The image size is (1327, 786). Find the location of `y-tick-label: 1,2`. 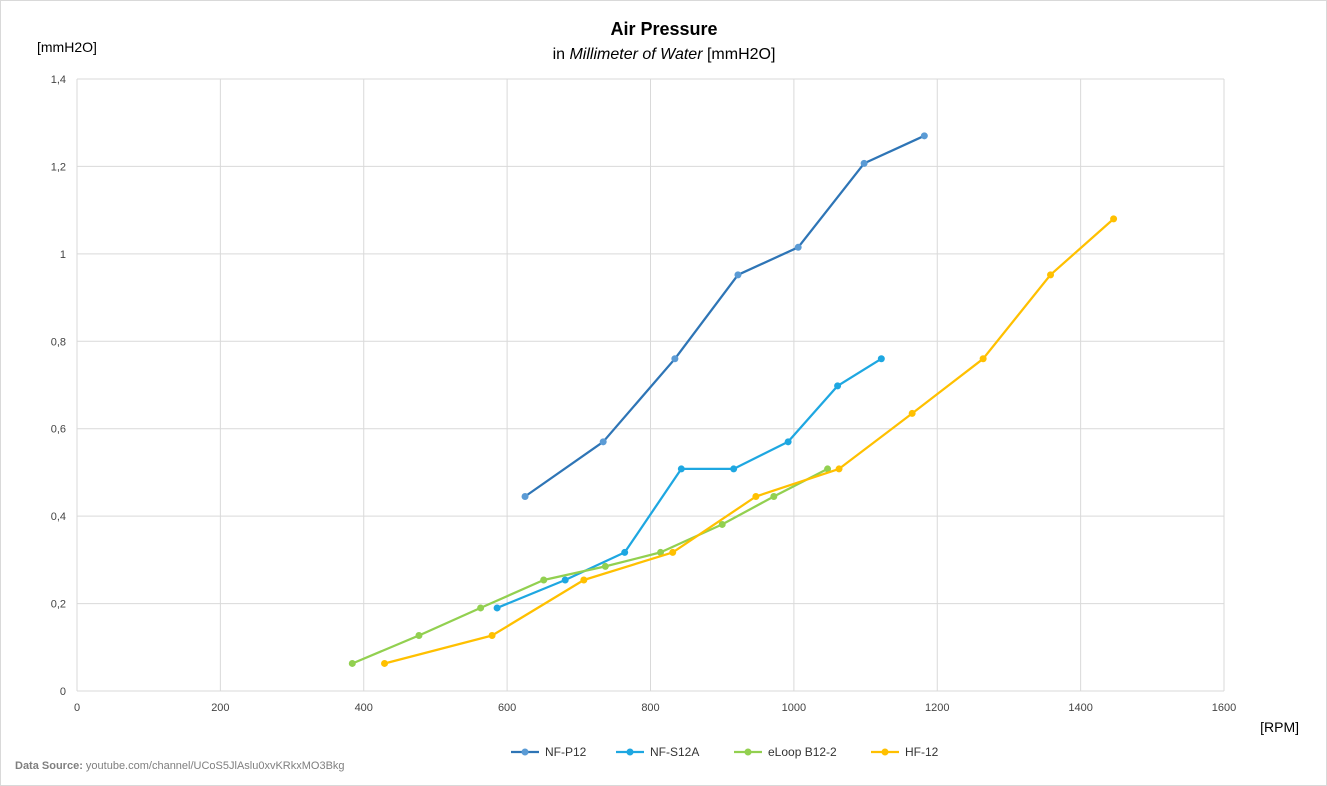

y-tick-label: 1,2 is located at coordinates (58, 167).